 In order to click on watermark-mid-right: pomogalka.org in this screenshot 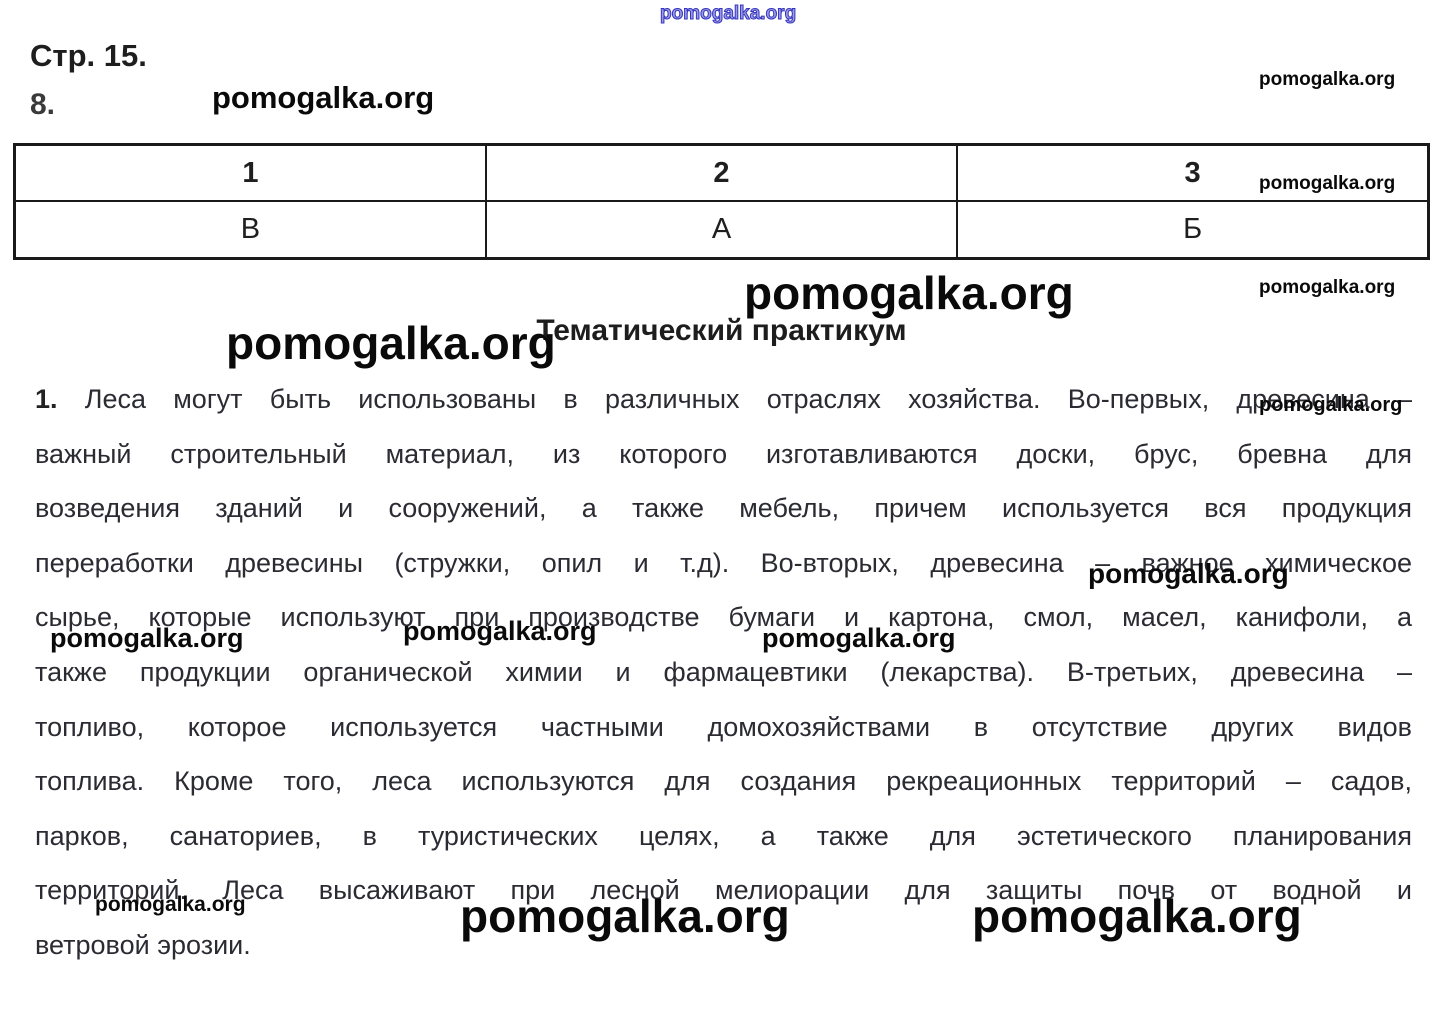, I will do `click(1188, 573)`.